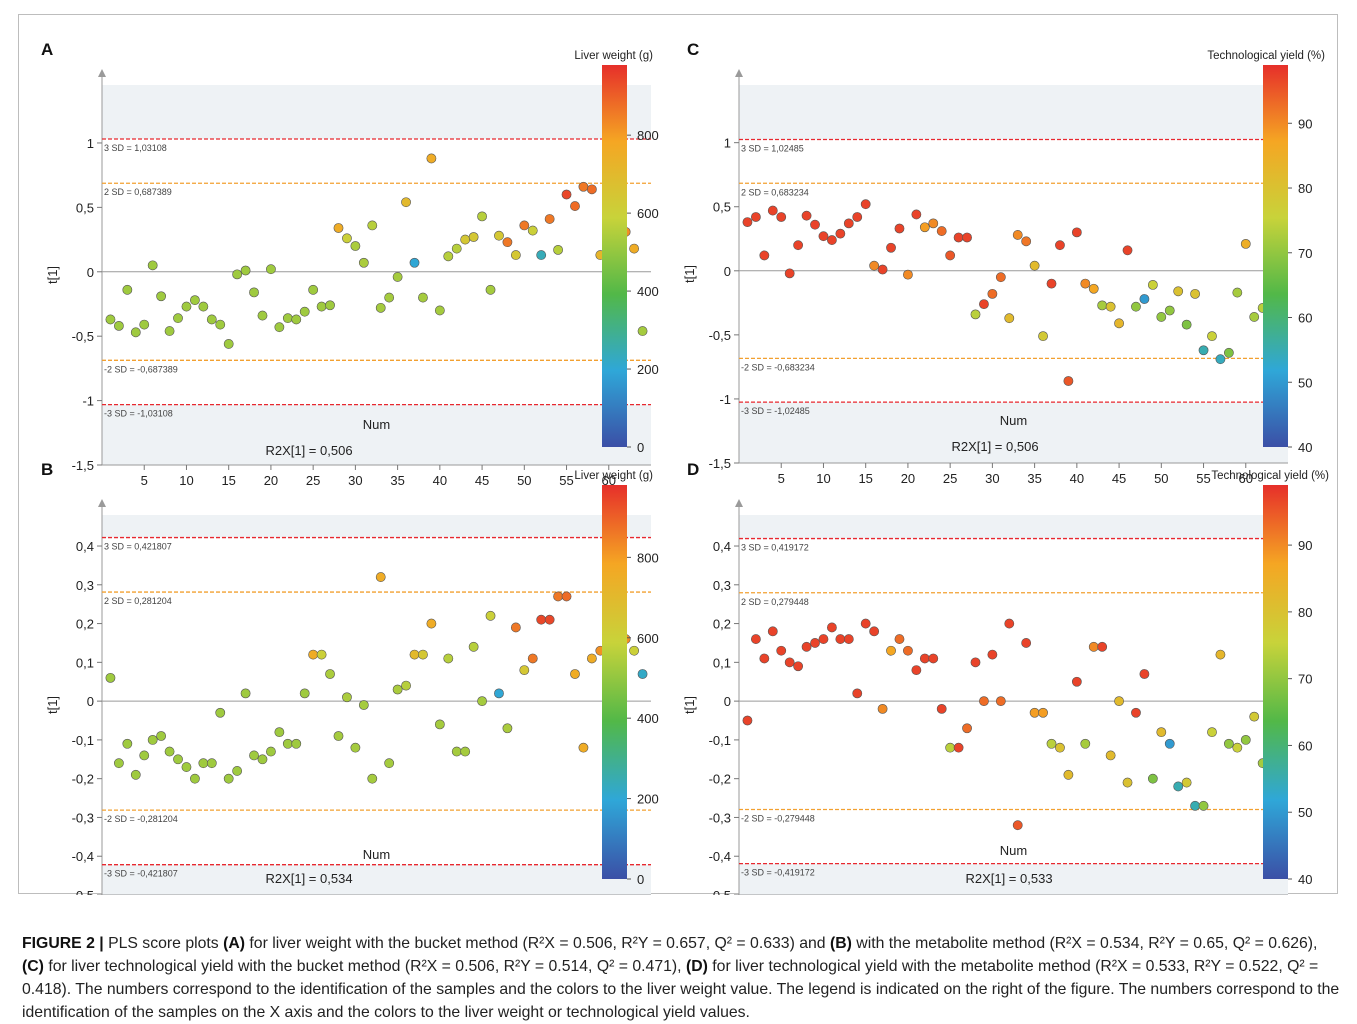 Image resolution: width=1357 pixels, height=1024 pixels. What do you see at coordinates (138, 414) in the screenshot?
I see `sd-limit-label: -3 SD = -1,03108` at bounding box center [138, 414].